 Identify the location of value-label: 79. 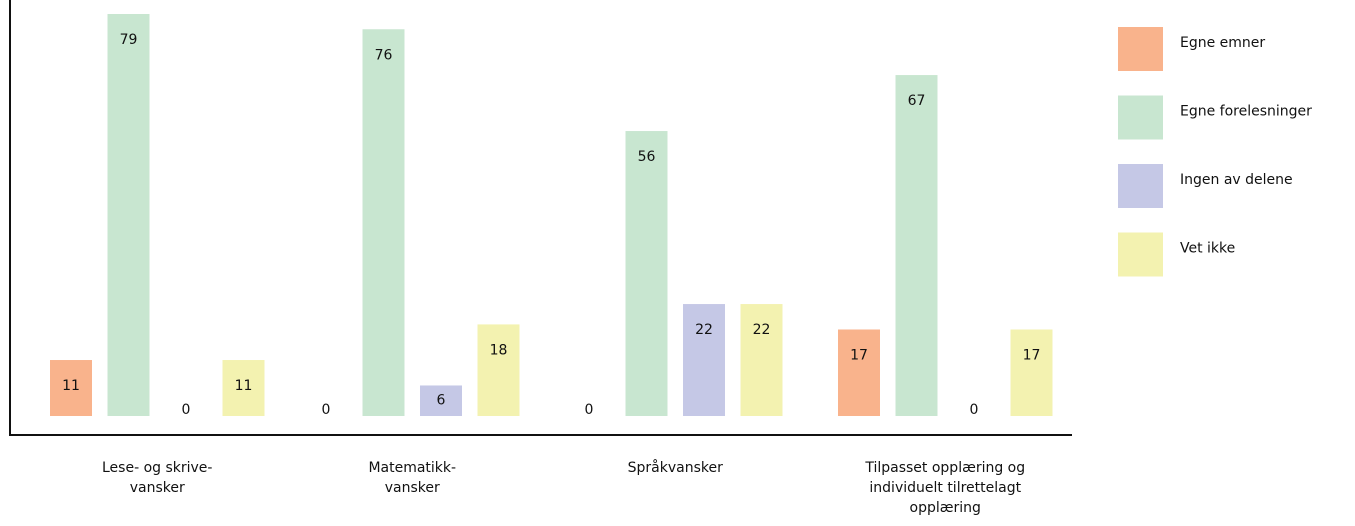
(129, 40).